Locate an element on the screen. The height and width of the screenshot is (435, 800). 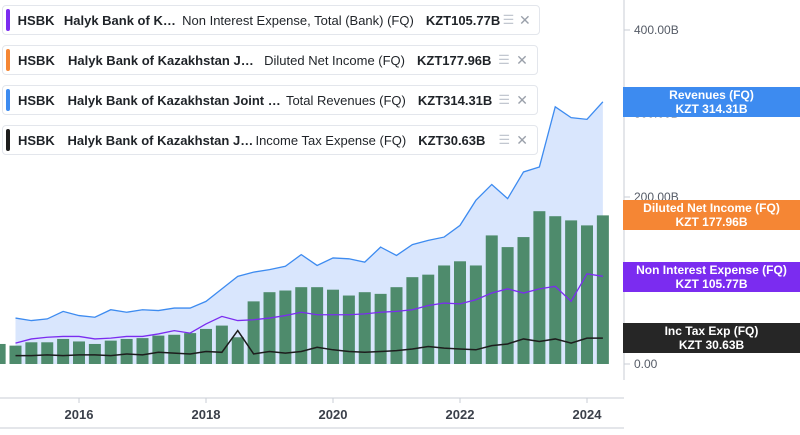
metric-value: KZT105.77B is located at coordinates (463, 20).